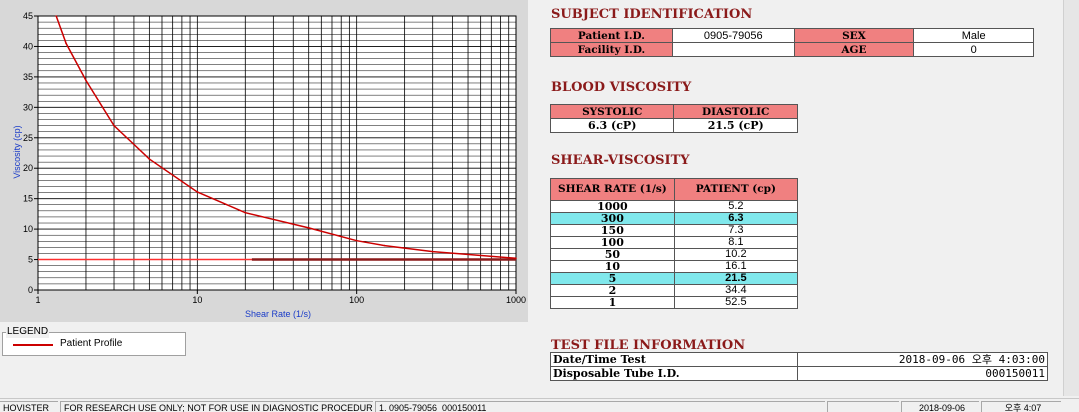  Describe the element at coordinates (736, 290) in the screenshot. I see `patient-cp-cell: 34.4` at that location.